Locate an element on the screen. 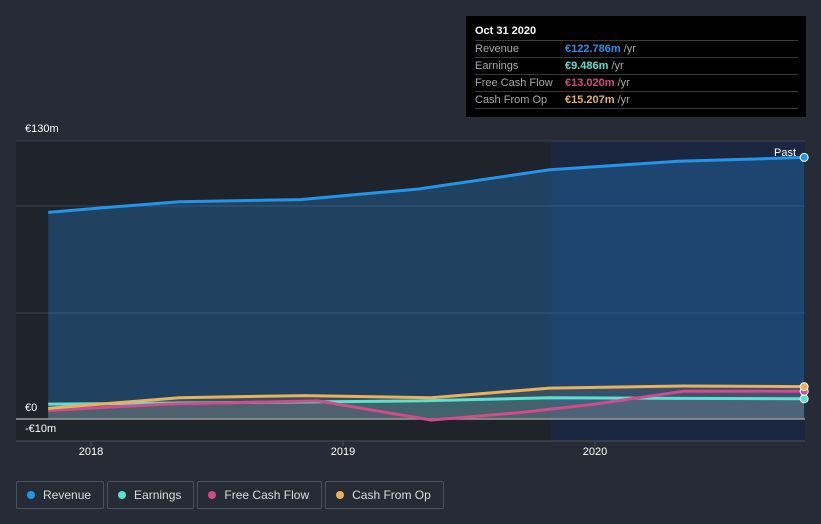 The width and height of the screenshot is (821, 524). legend-earnings: Earnings is located at coordinates (151, 495).